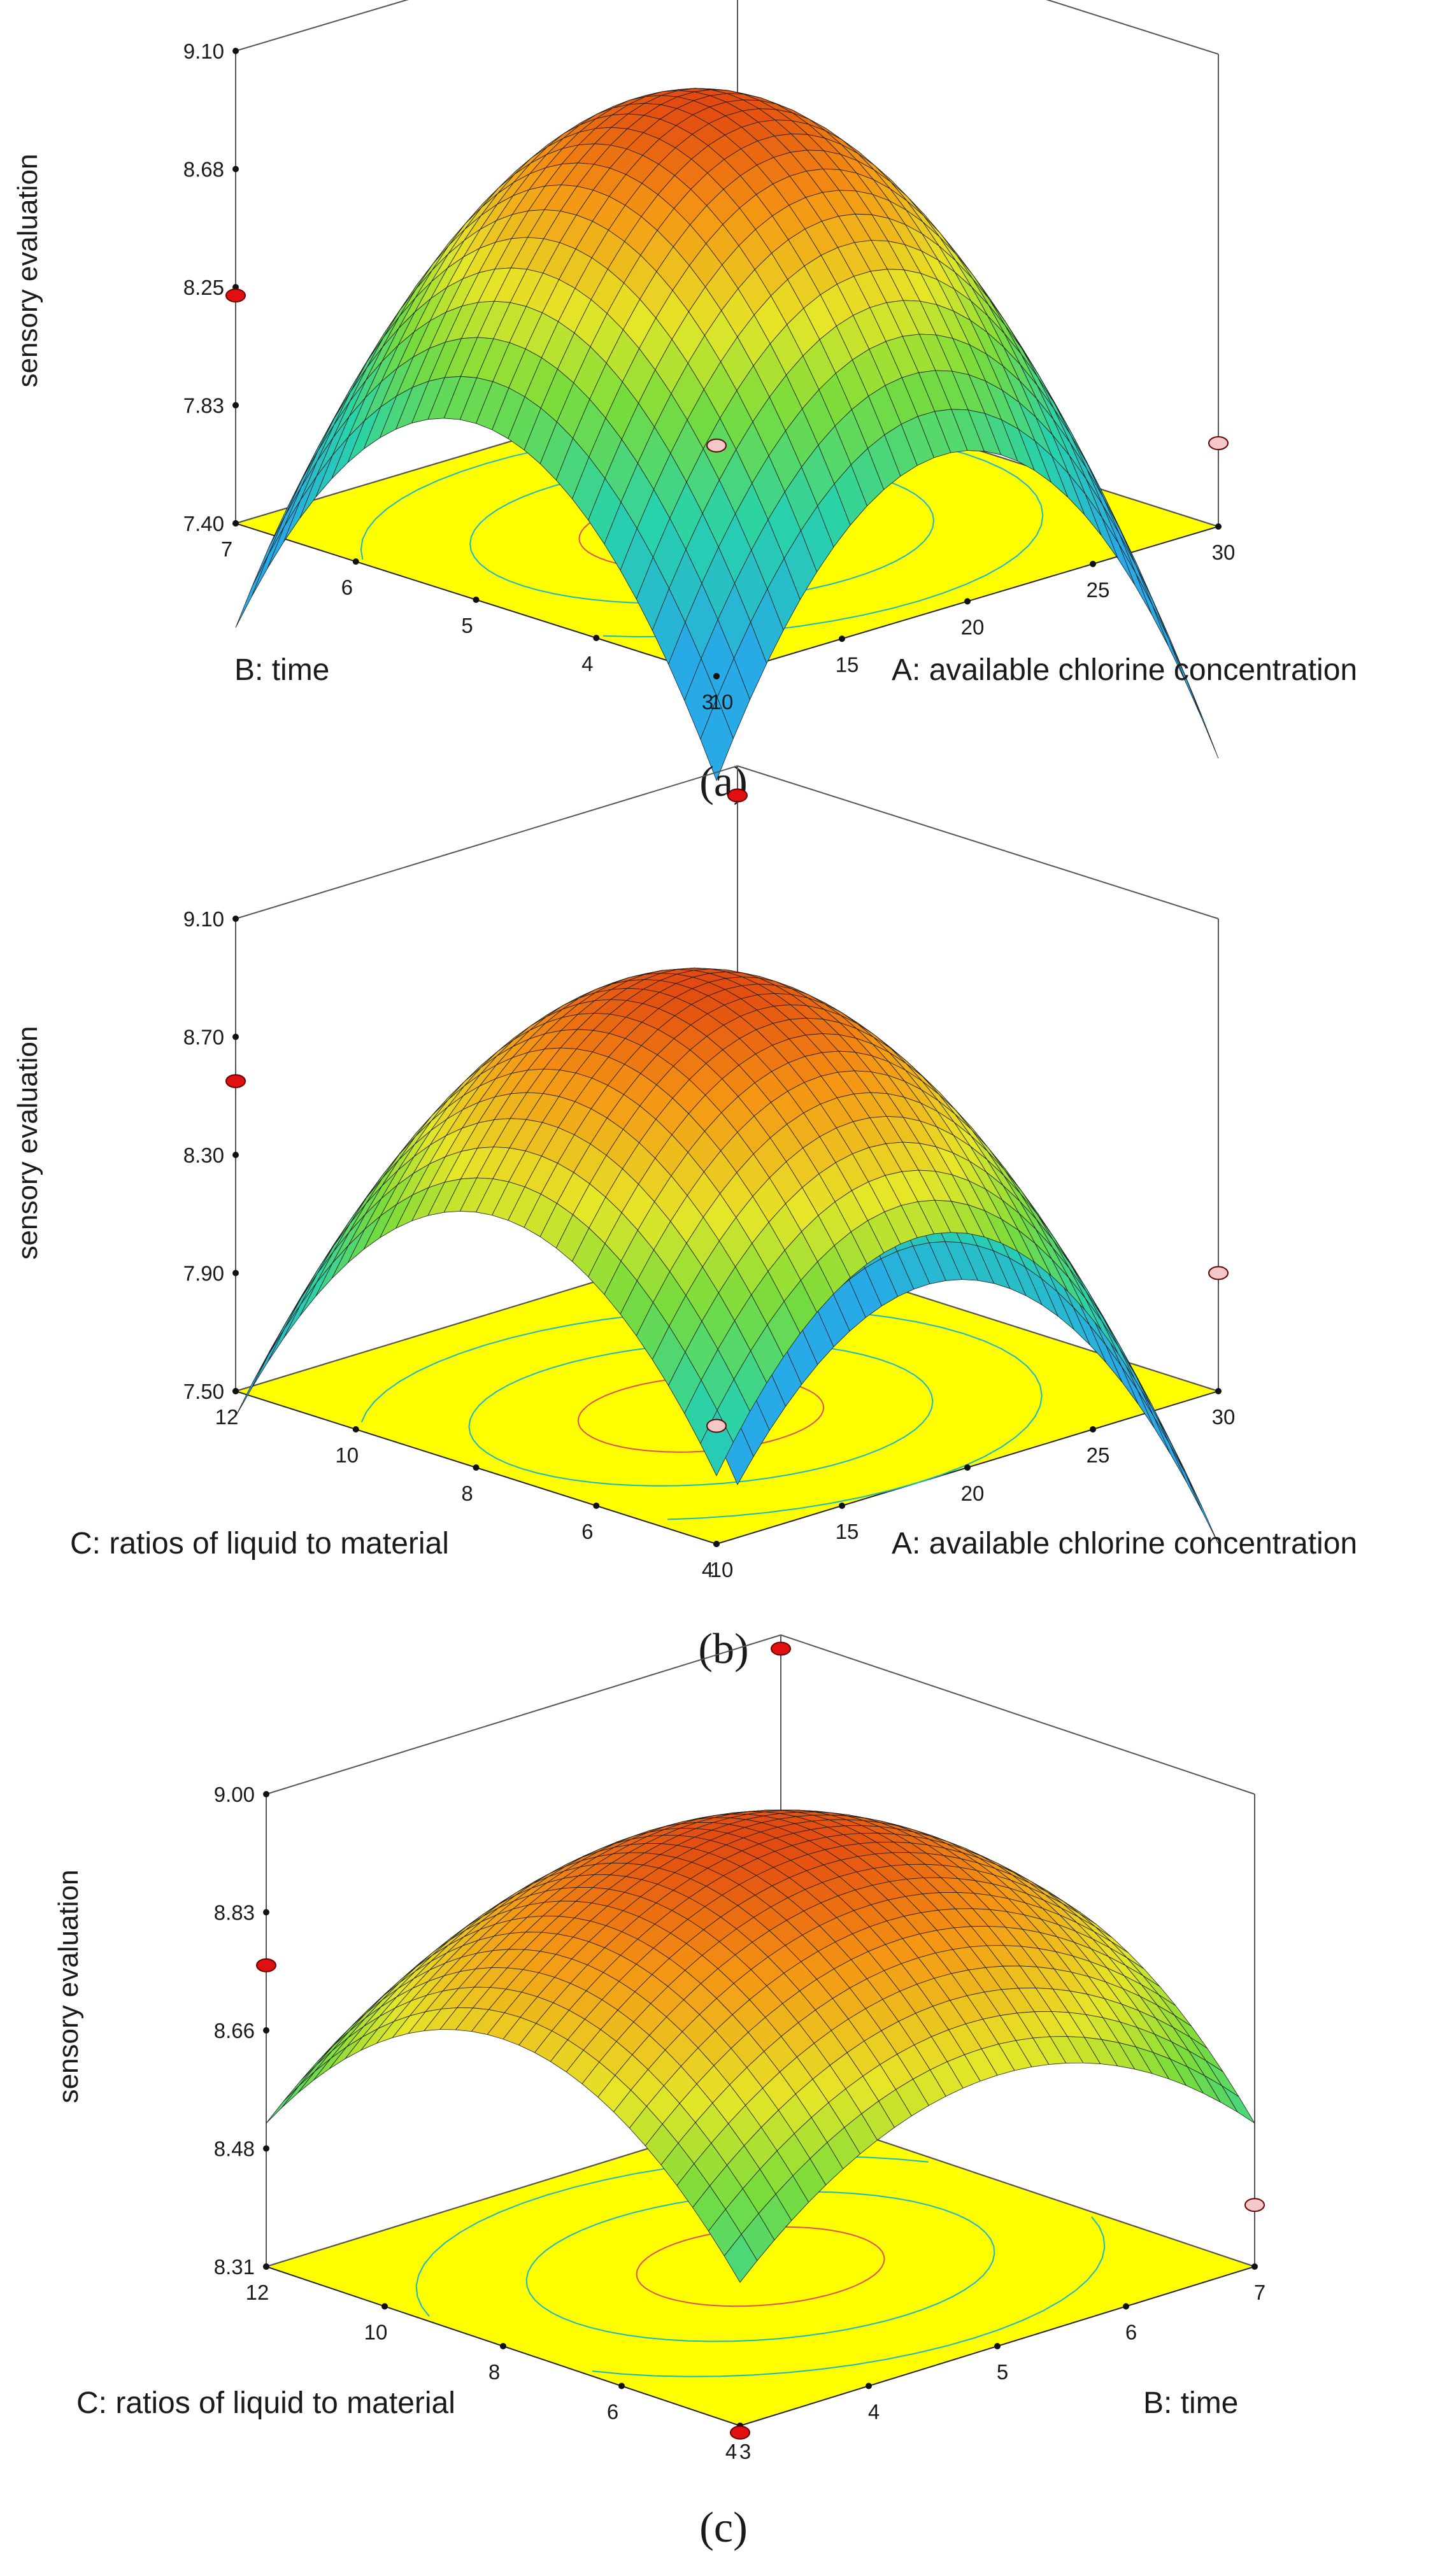 Image resolution: width=1447 pixels, height=2576 pixels. What do you see at coordinates (1190, 2403) in the screenshot?
I see `x-axis-label: B: time` at bounding box center [1190, 2403].